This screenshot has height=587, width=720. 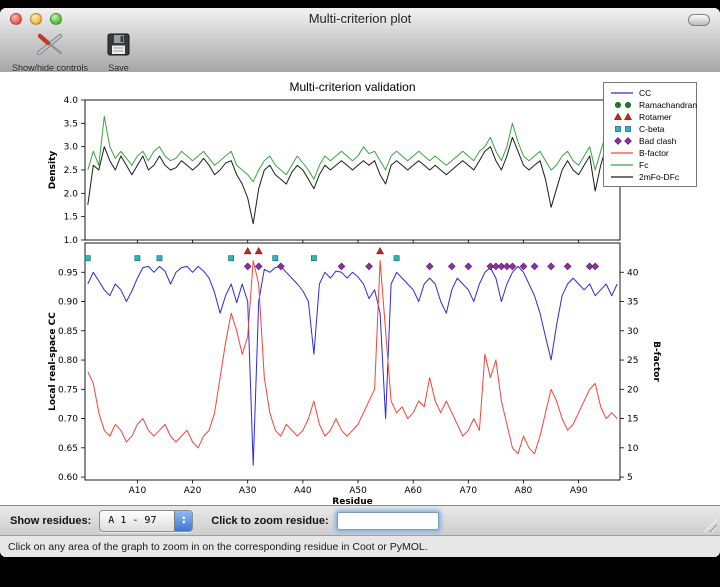 I want to click on svg-text: 0.65, so click(x=68, y=449).